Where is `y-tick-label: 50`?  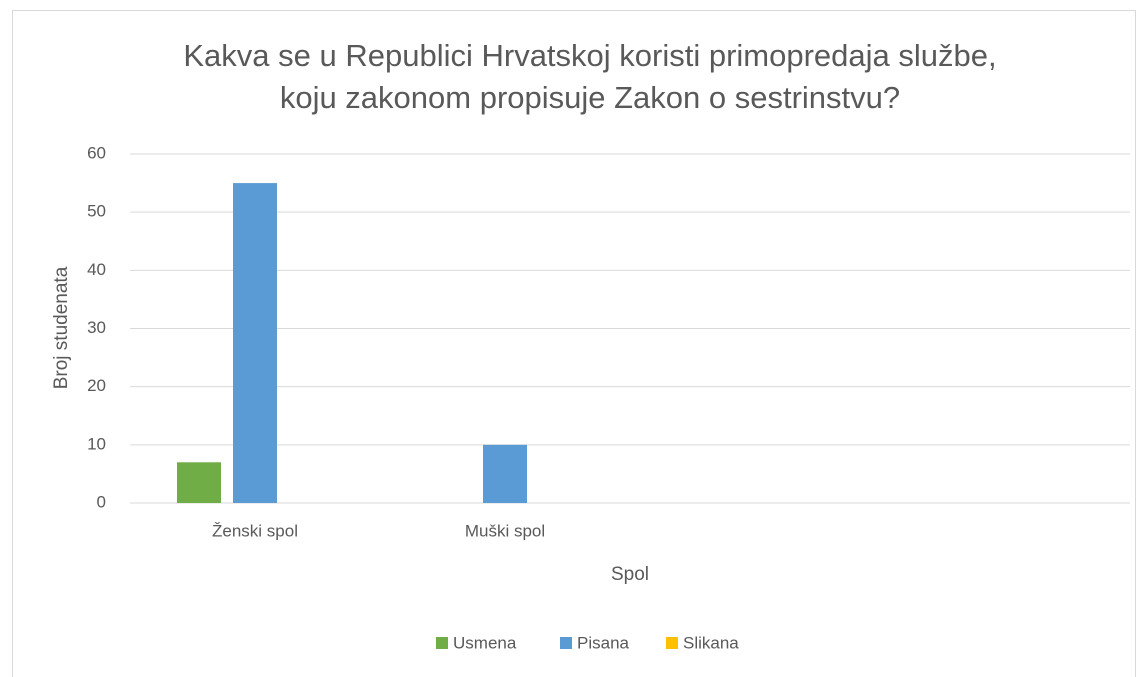 y-tick-label: 50 is located at coordinates (96, 211).